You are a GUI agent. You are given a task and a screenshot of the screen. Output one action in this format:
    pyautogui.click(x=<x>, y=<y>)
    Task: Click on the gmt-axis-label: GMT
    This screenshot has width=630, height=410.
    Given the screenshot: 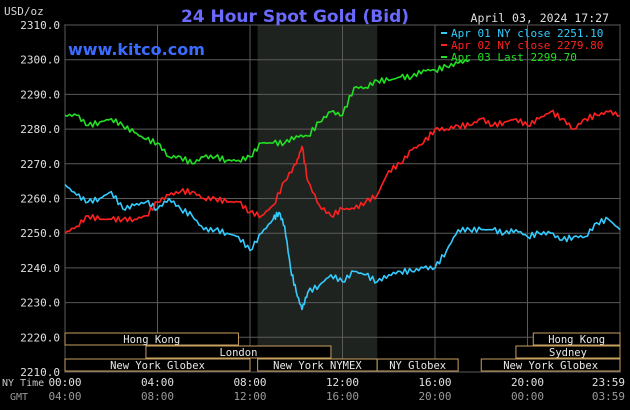 What is the action you would take?
    pyautogui.click(x=19, y=397)
    